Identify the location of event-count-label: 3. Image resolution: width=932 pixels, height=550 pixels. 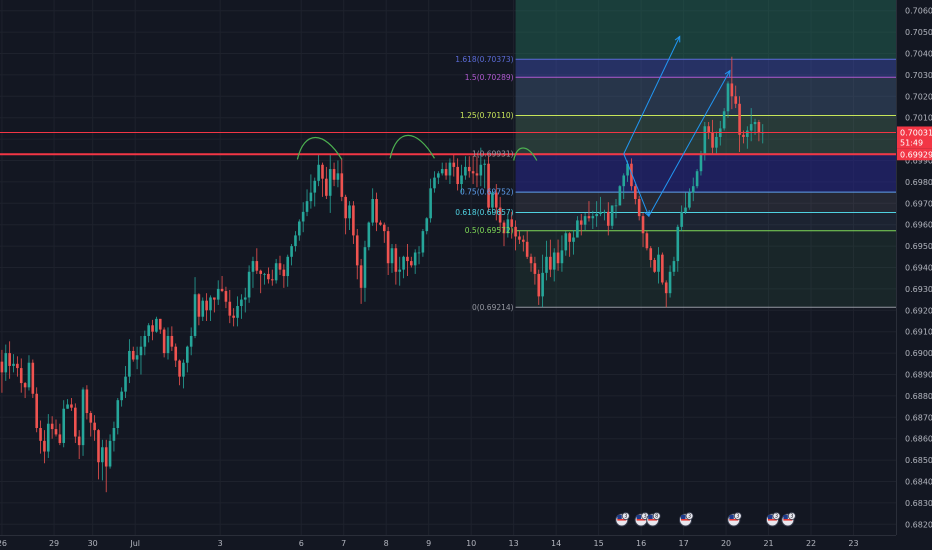
(625, 517).